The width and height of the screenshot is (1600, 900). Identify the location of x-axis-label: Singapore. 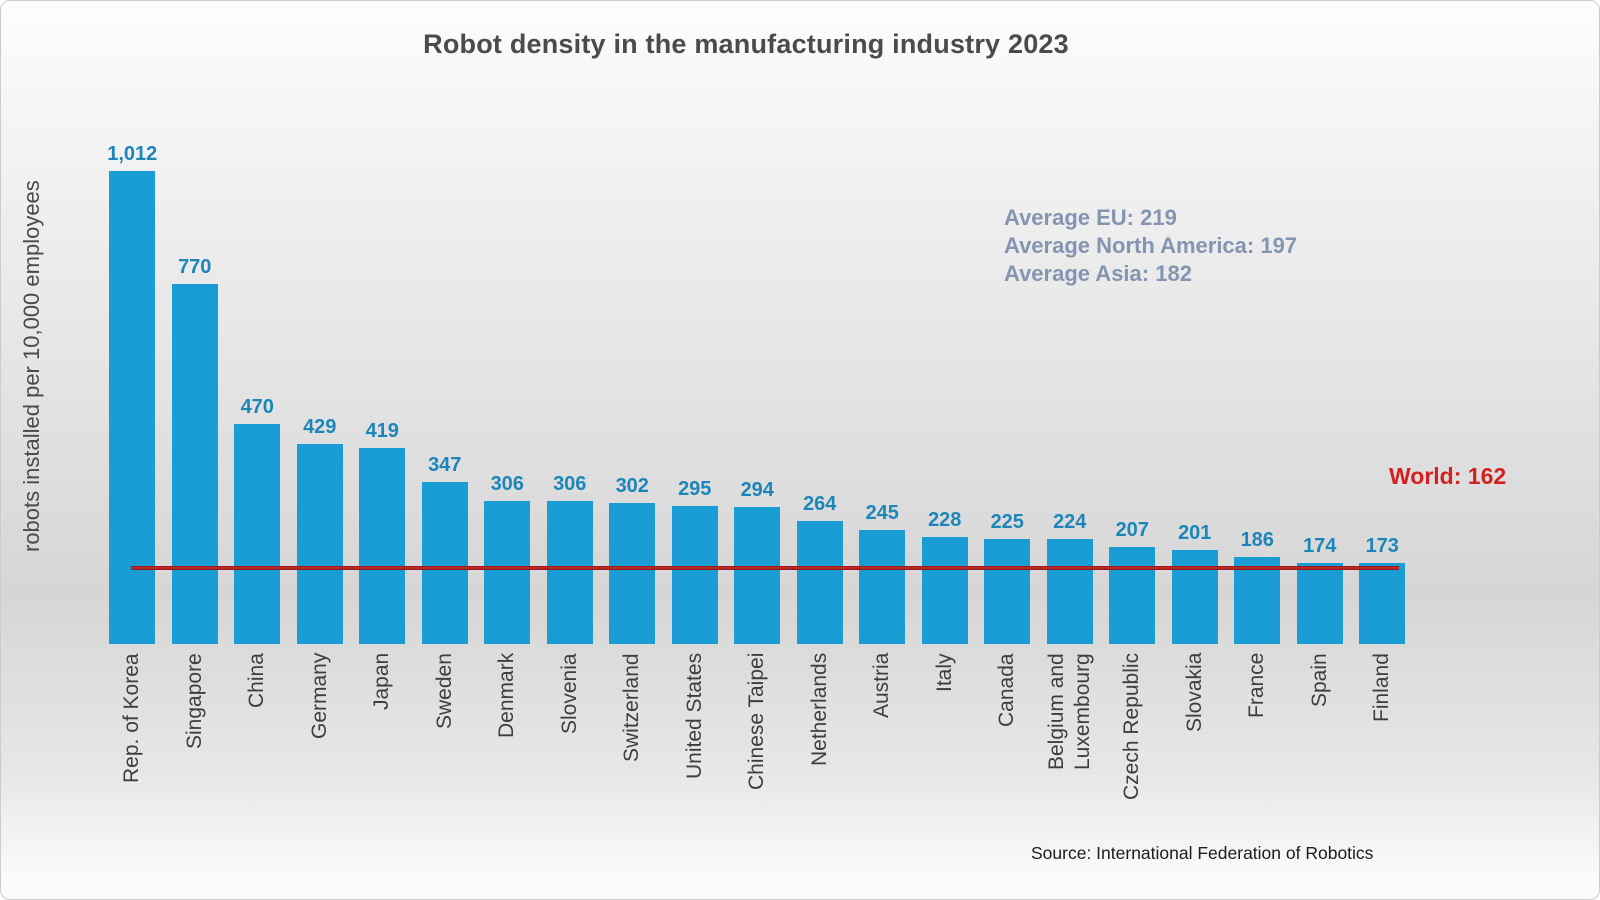
(194, 701).